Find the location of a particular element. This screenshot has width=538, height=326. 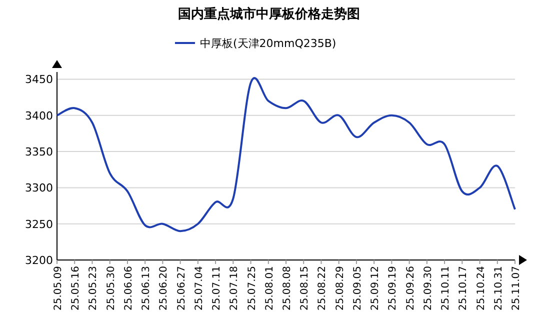

x-tick-label: 25.10.17 is located at coordinates (464, 288).